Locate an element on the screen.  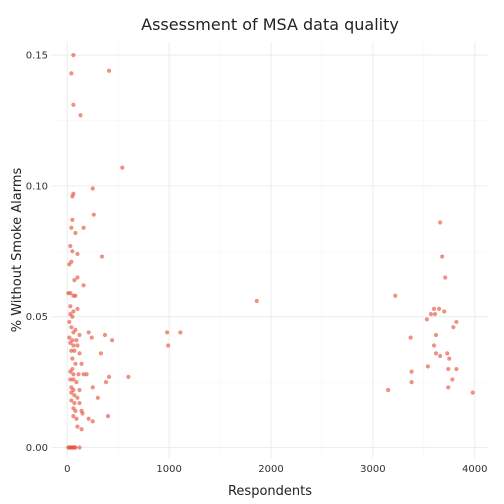
x-tick-label: 4000 is located at coordinates (474, 469).